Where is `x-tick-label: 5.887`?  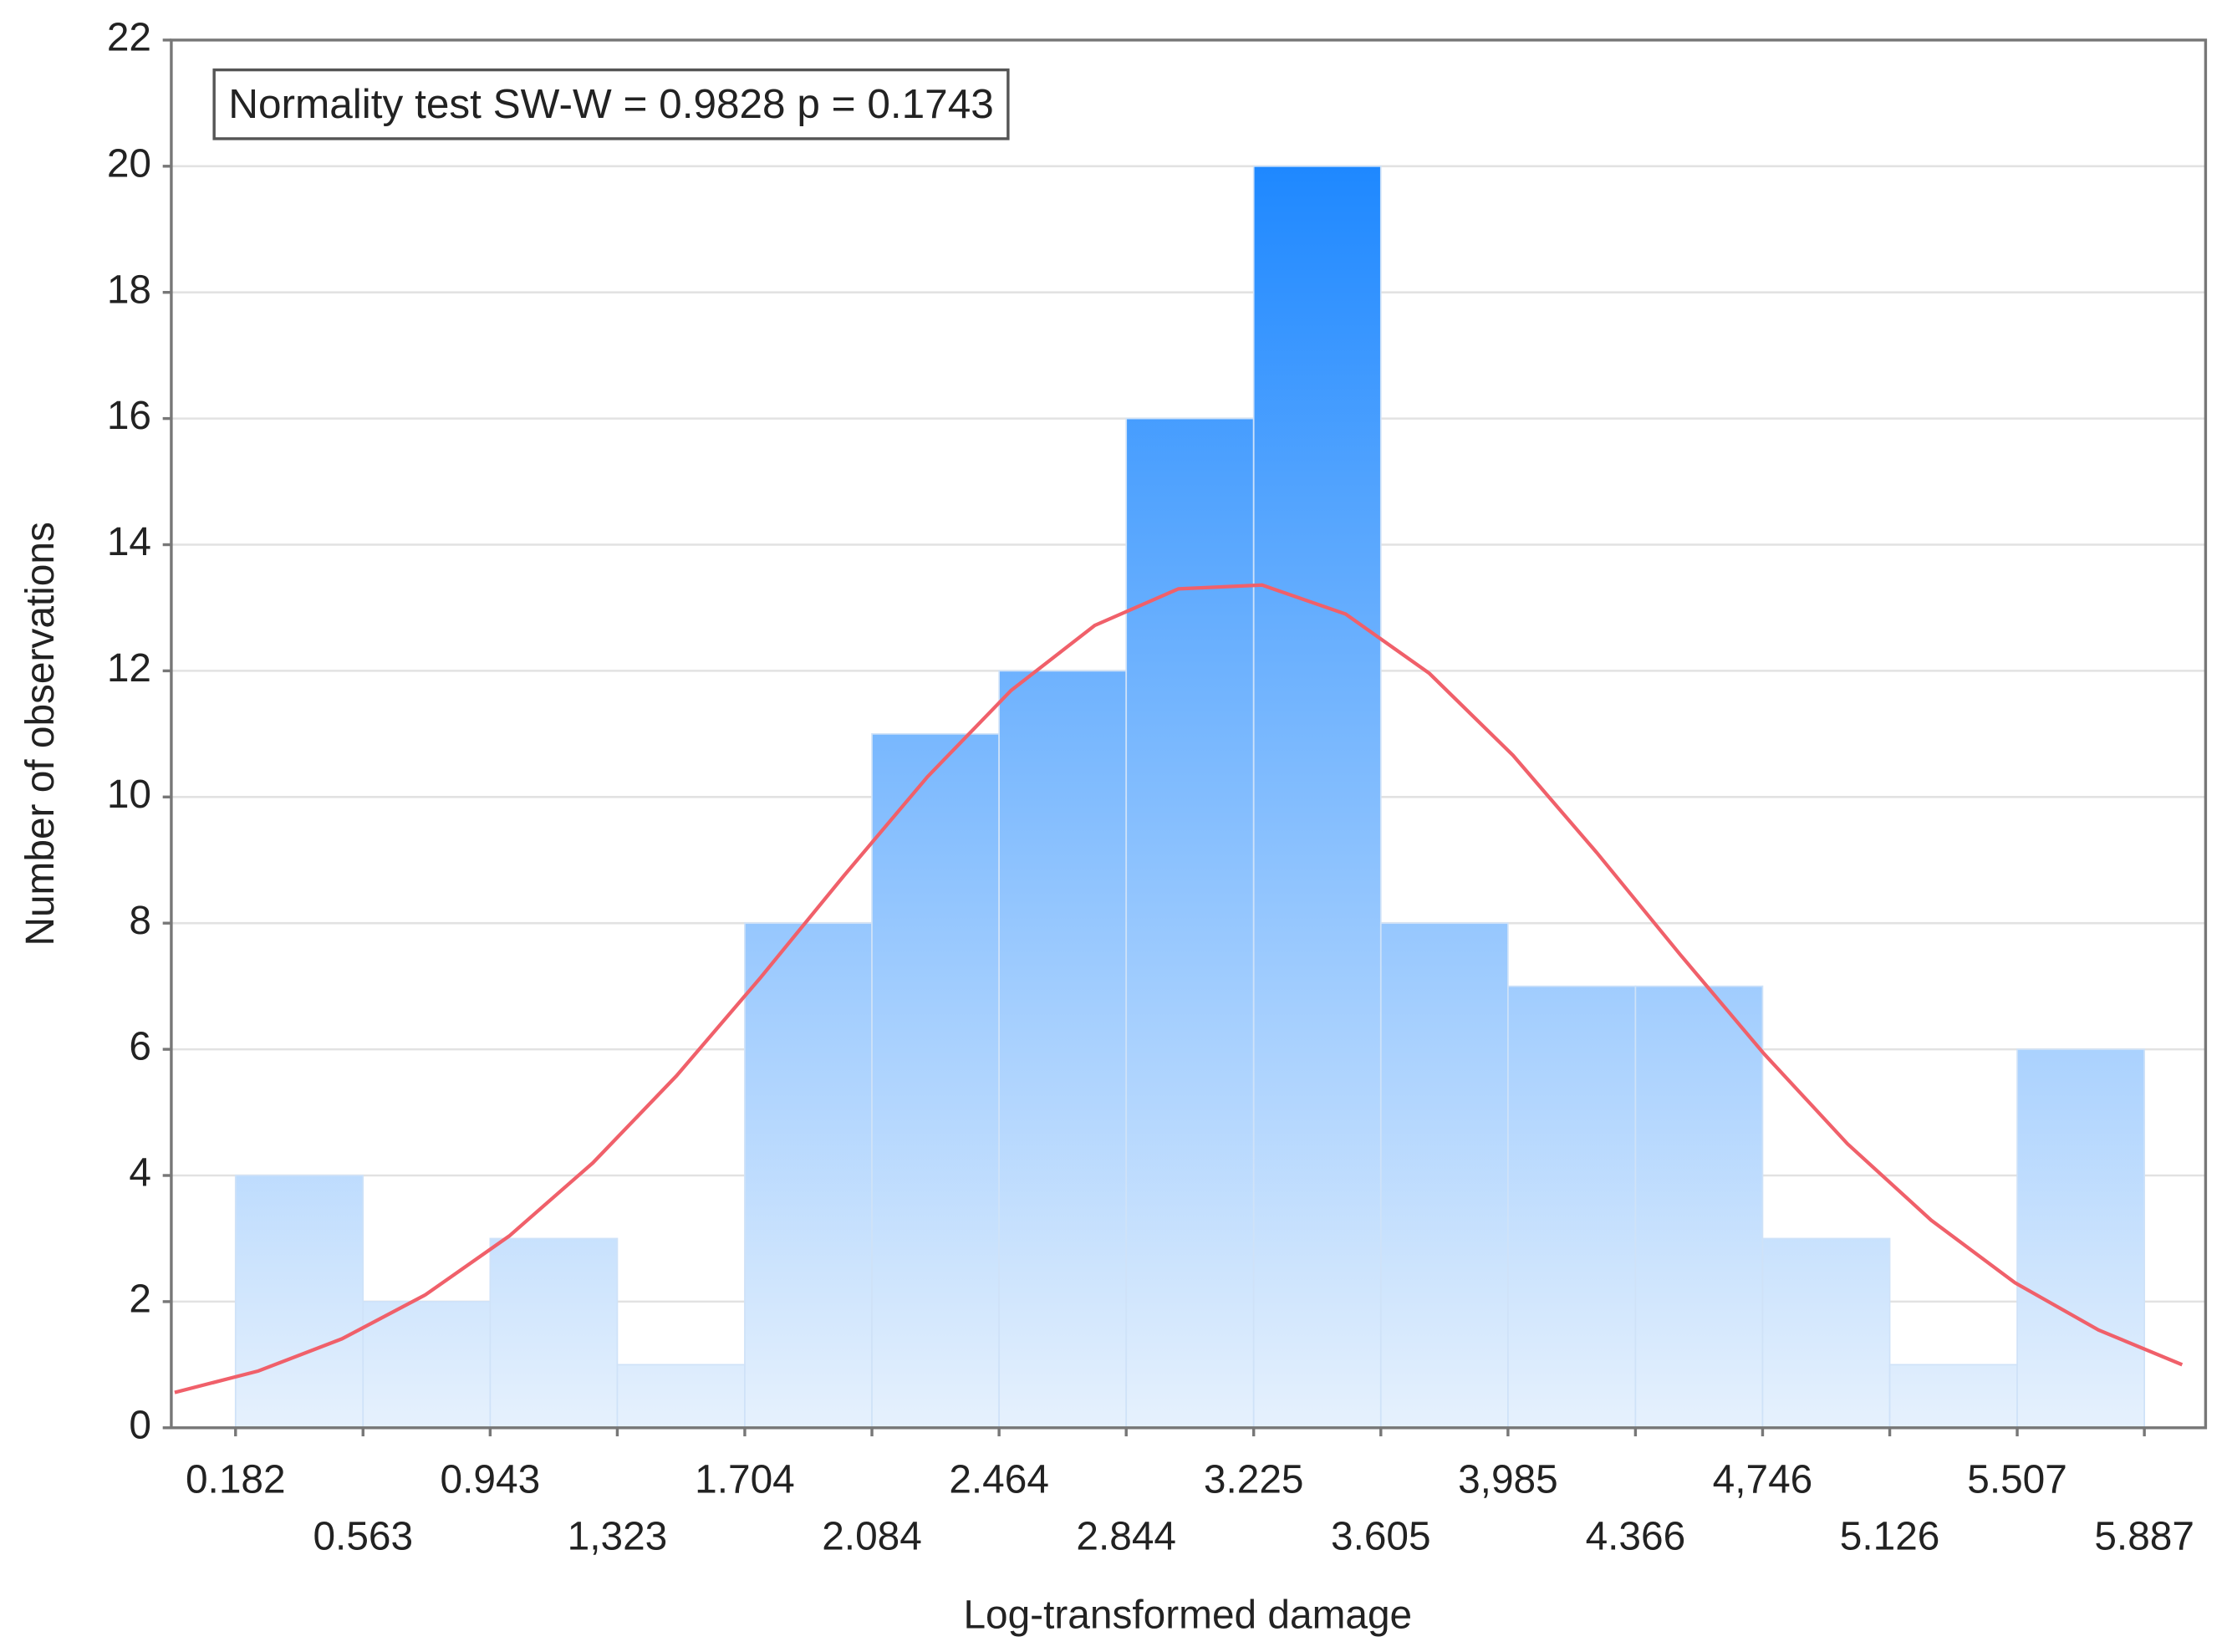 x-tick-label: 5.887 is located at coordinates (2144, 1537).